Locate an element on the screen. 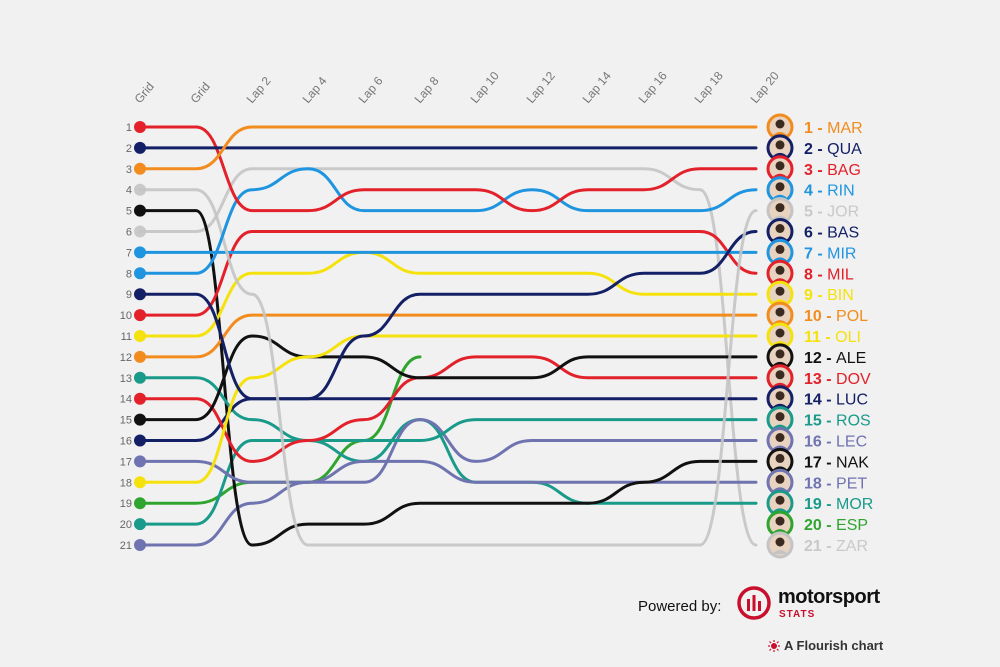 Image resolution: width=1000 pixels, height=667 pixels. position-label: 18 is located at coordinates (126, 483).